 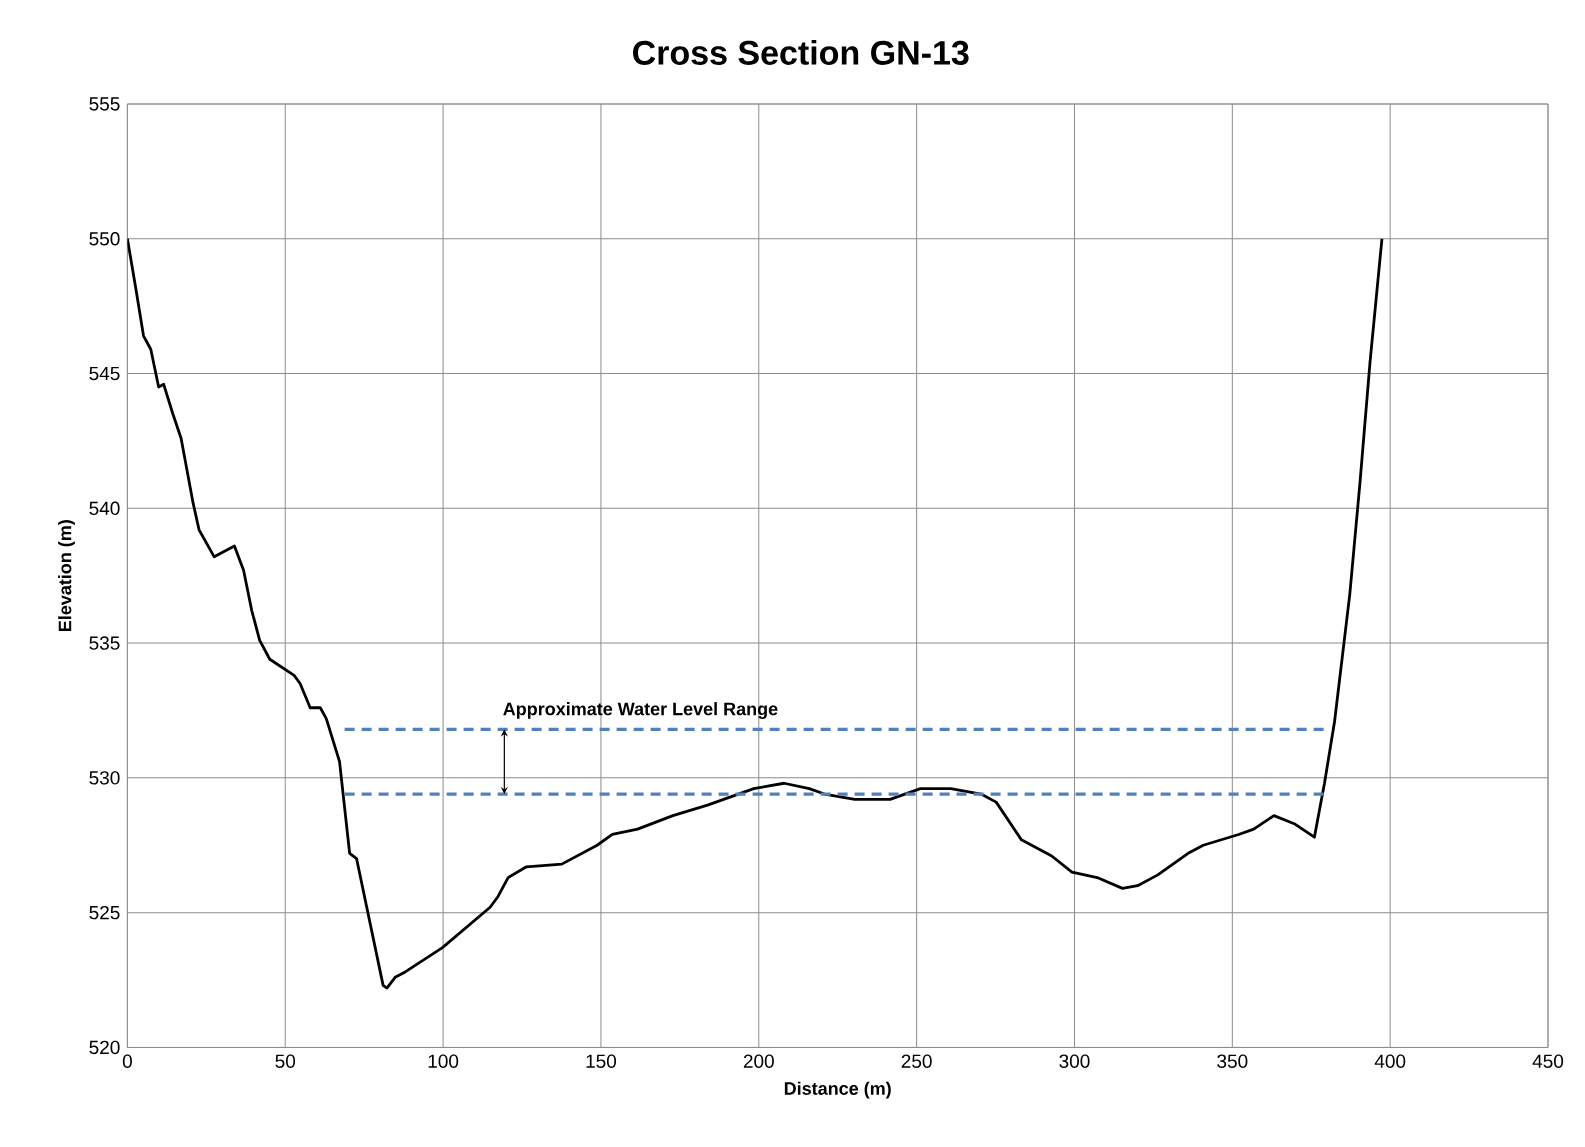 What do you see at coordinates (104, 1047) in the screenshot?
I see `y-tick-label: 520` at bounding box center [104, 1047].